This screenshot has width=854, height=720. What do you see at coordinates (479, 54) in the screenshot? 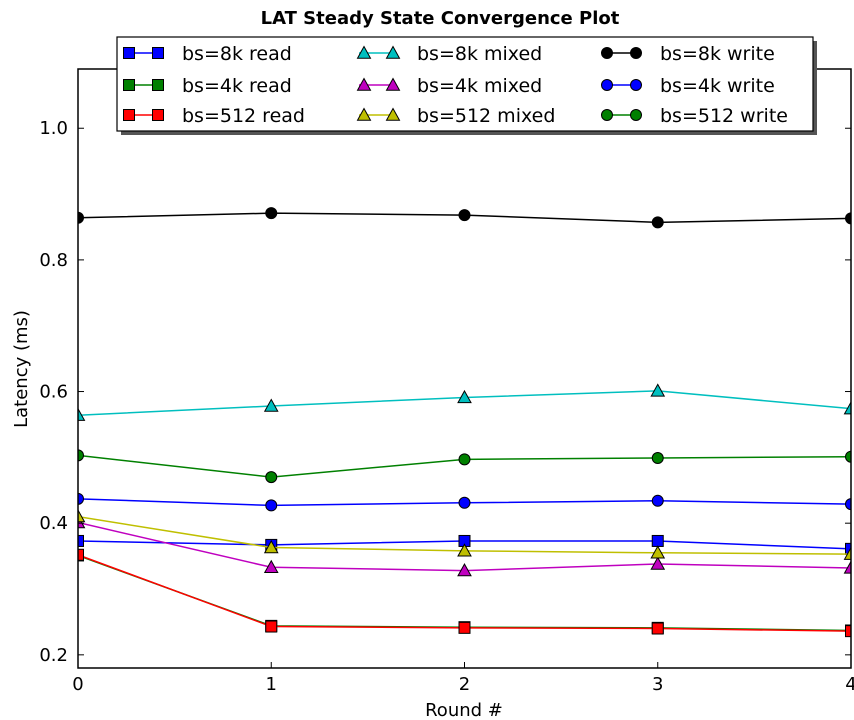
I see `legend-label: bs=8k mixed` at bounding box center [479, 54].